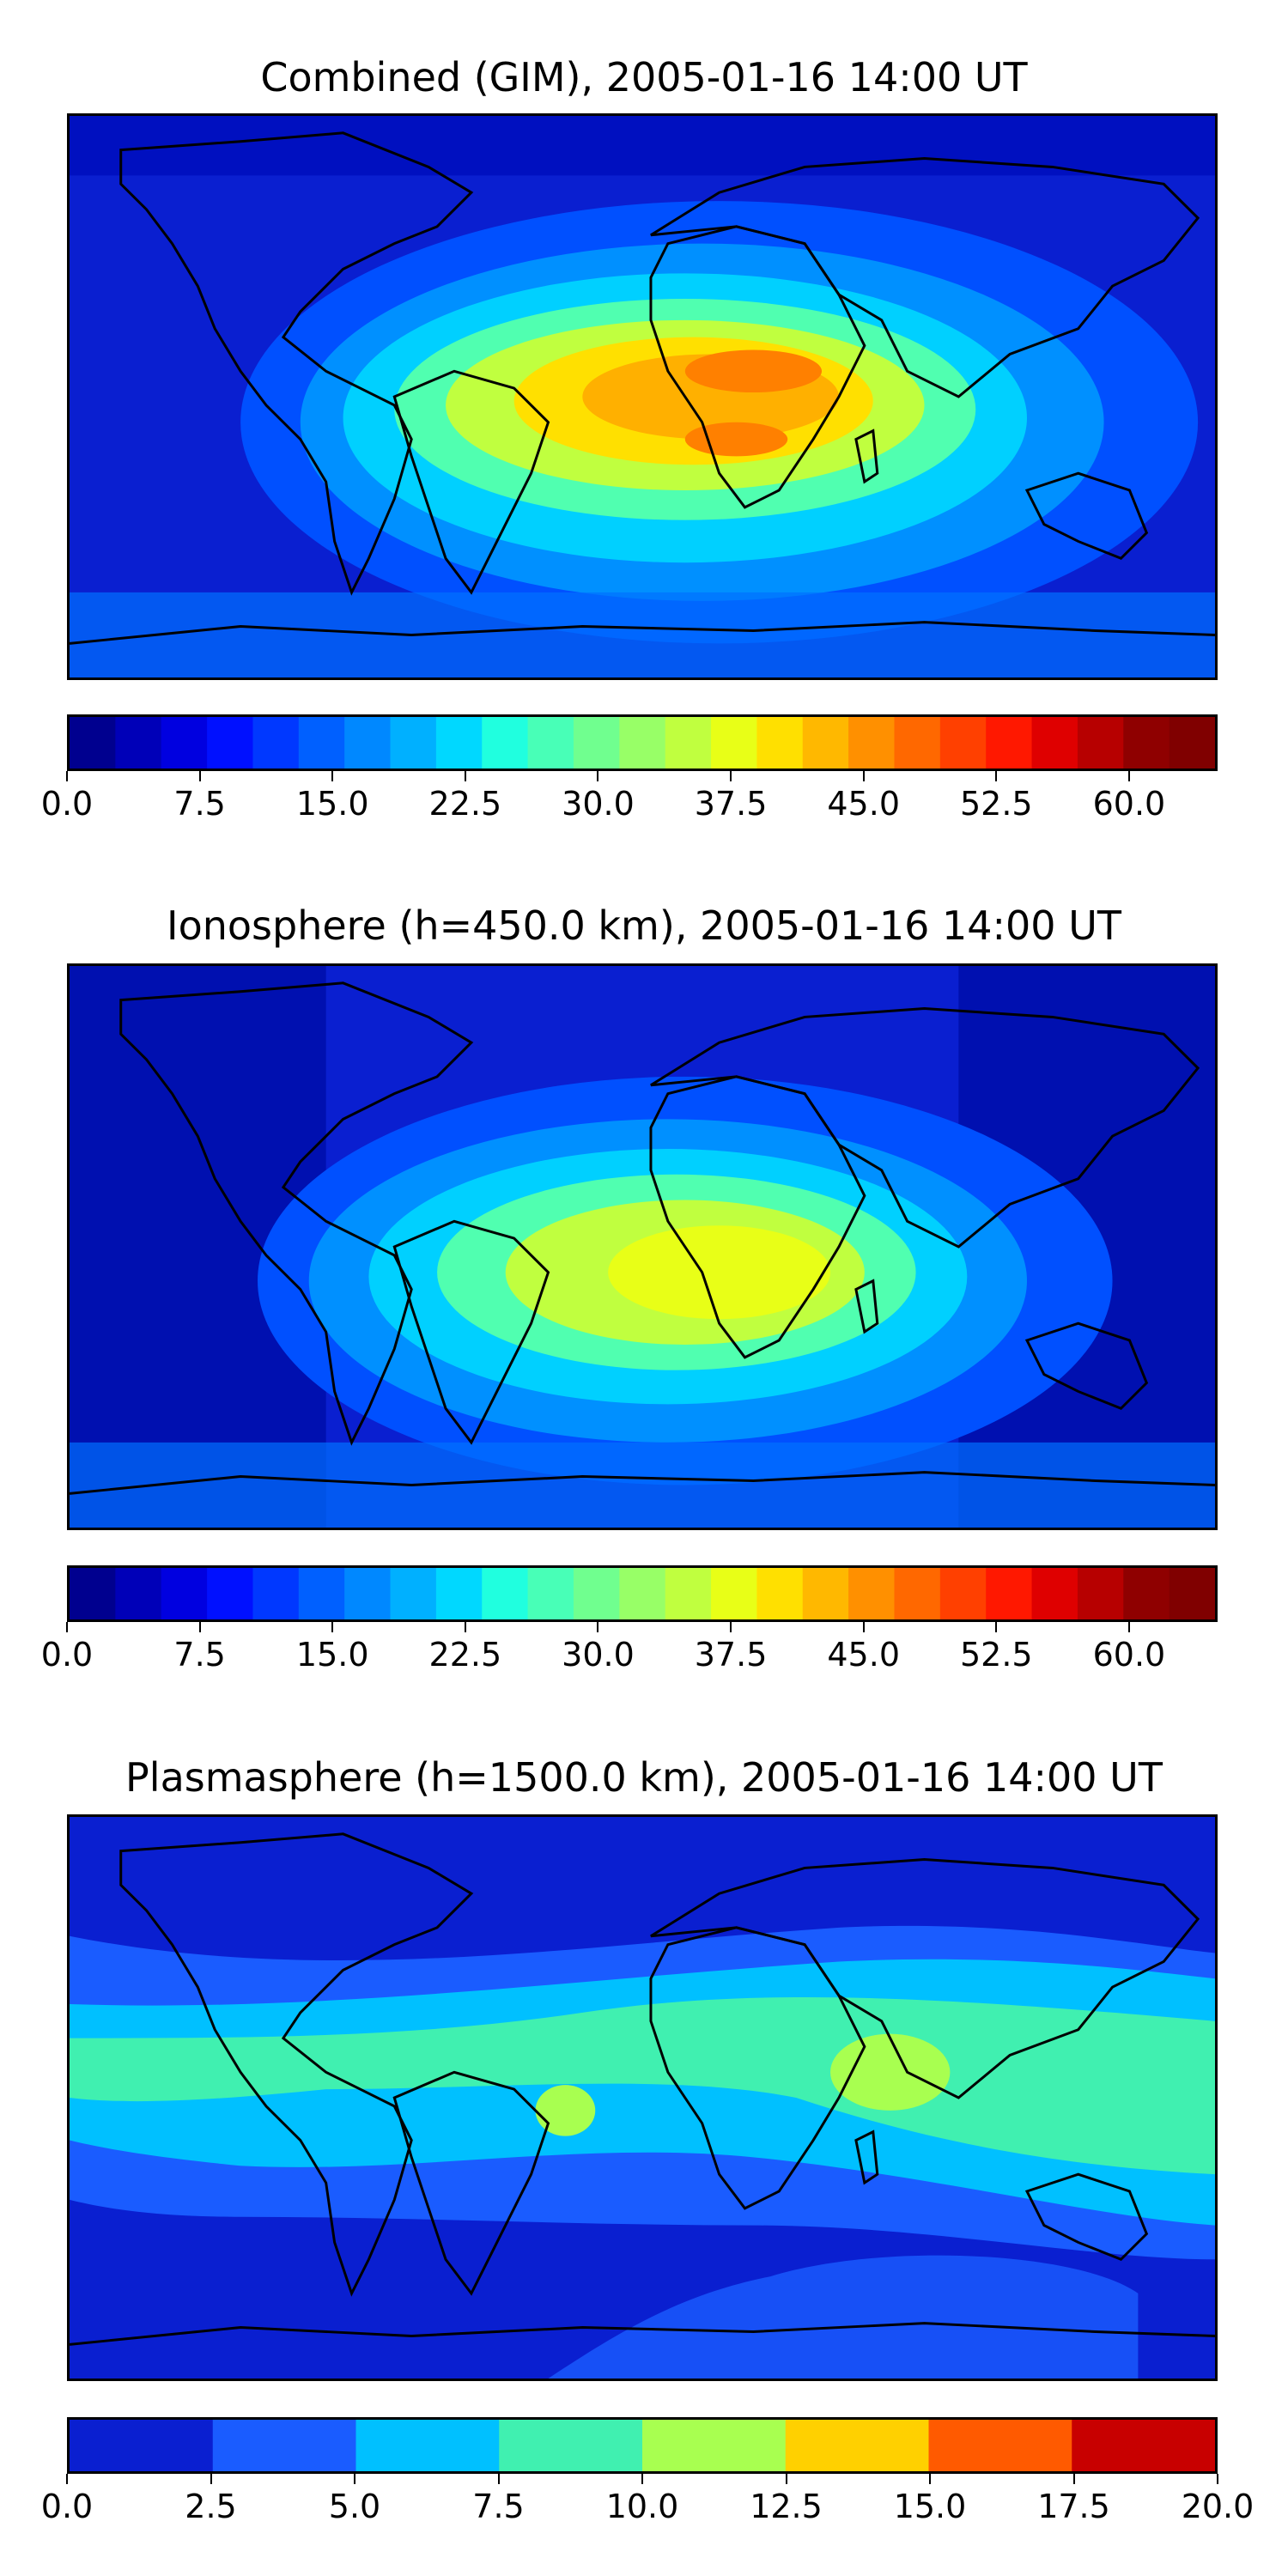 The height and width of the screenshot is (2576, 1288). I want to click on colorbar-ionosphere, so click(642, 1594).